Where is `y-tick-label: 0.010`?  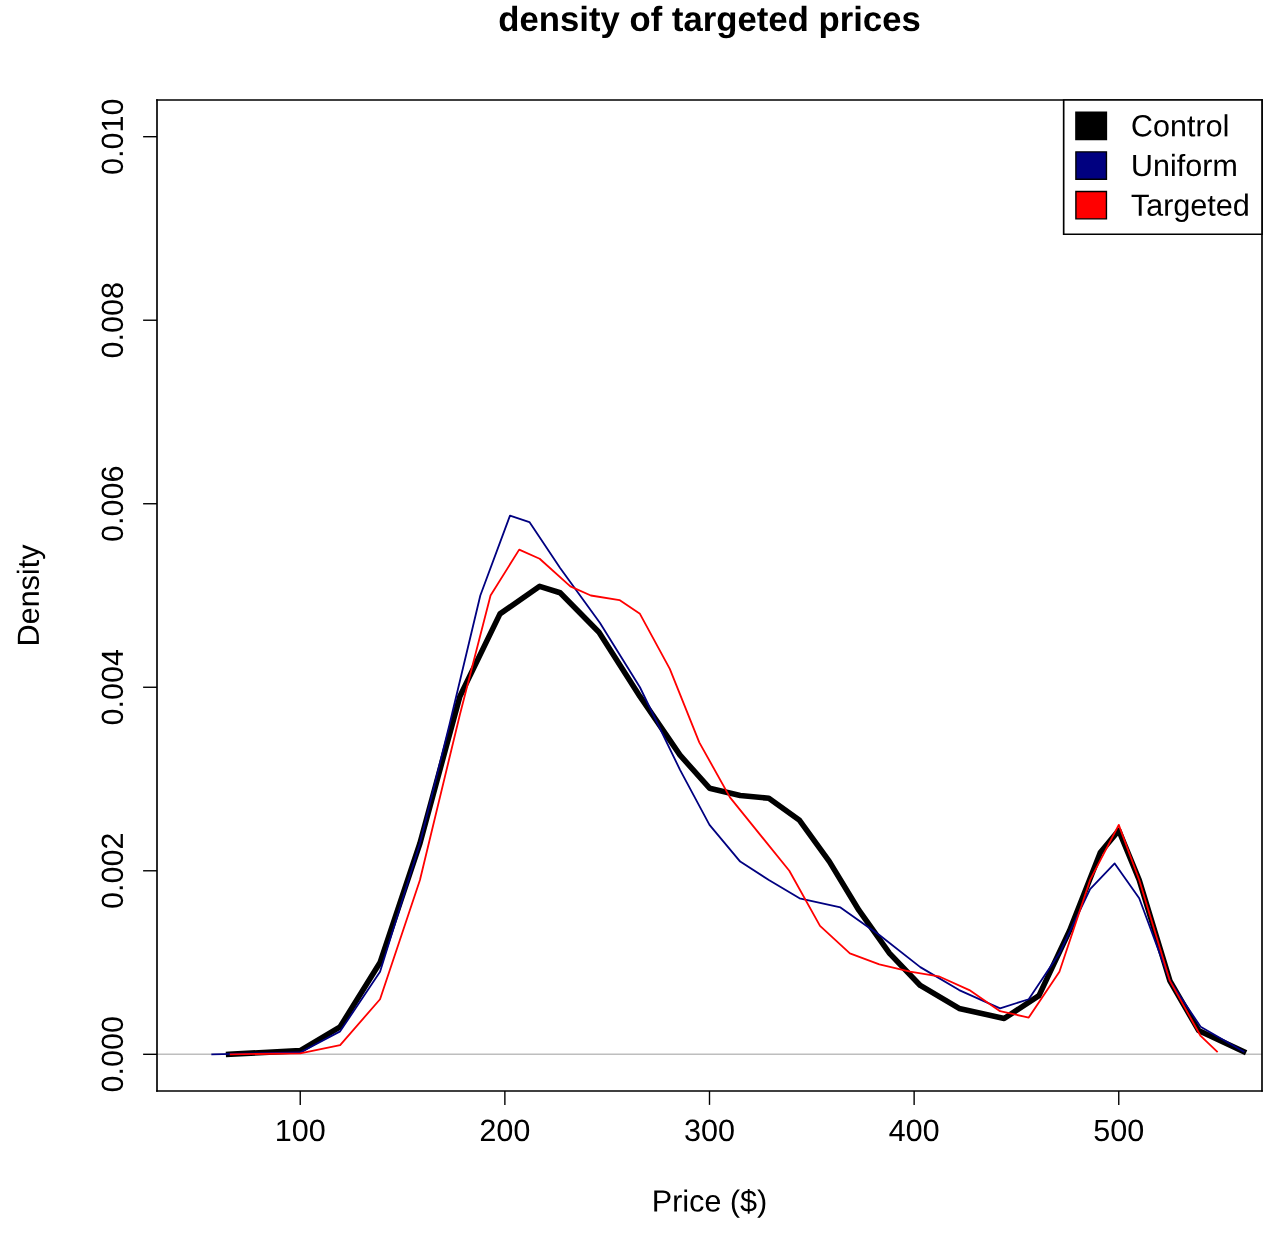
y-tick-label: 0.010 is located at coordinates (112, 136).